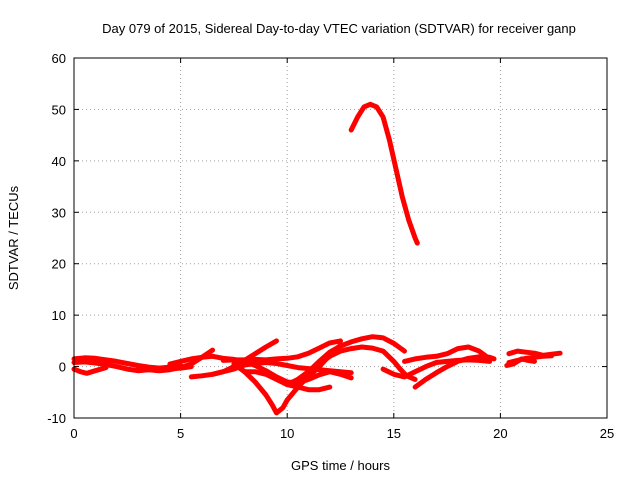 The image size is (640, 480). What do you see at coordinates (62, 367) in the screenshot?
I see `y-tick-label: 0` at bounding box center [62, 367].